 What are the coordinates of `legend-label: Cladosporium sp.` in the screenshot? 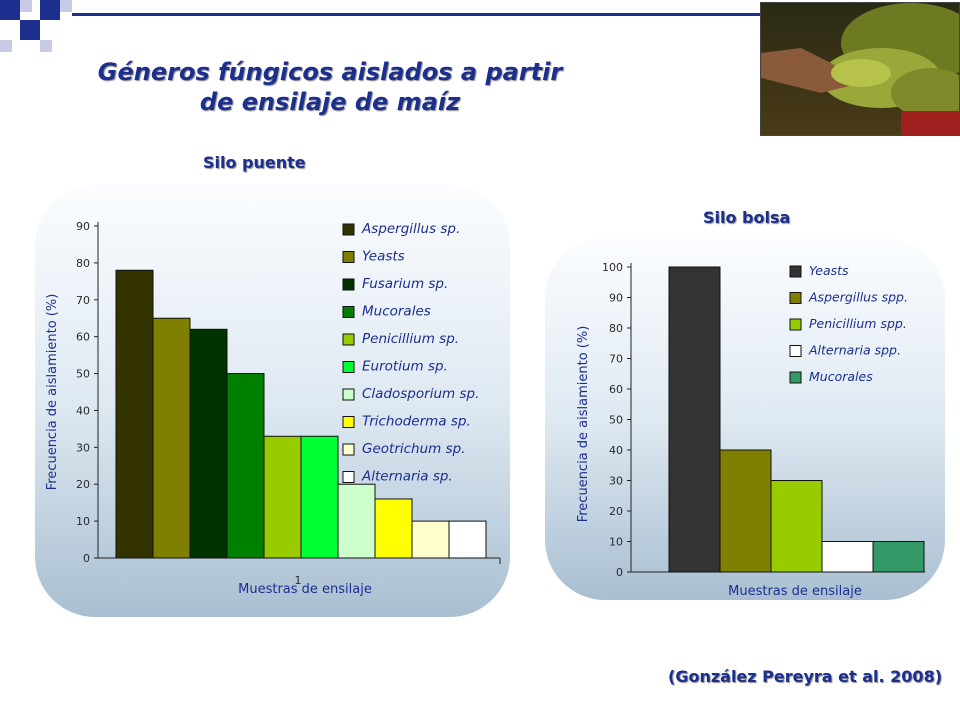 It's located at (420, 394).